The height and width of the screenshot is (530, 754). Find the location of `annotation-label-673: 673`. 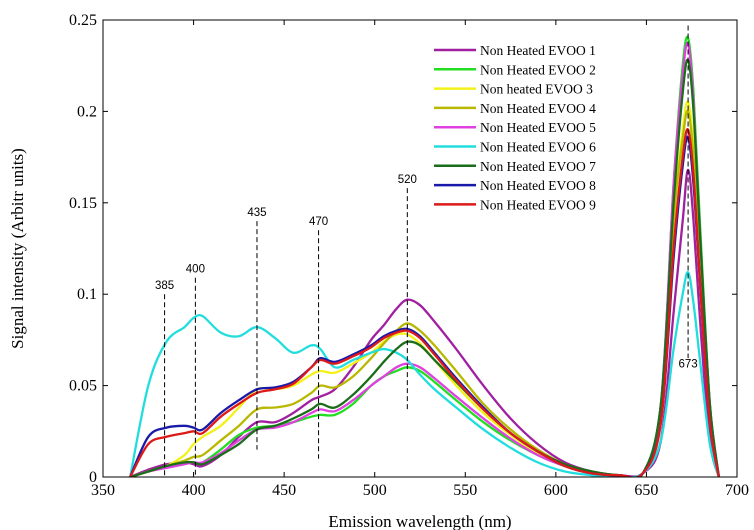

annotation-label-673: 673 is located at coordinates (687, 364).